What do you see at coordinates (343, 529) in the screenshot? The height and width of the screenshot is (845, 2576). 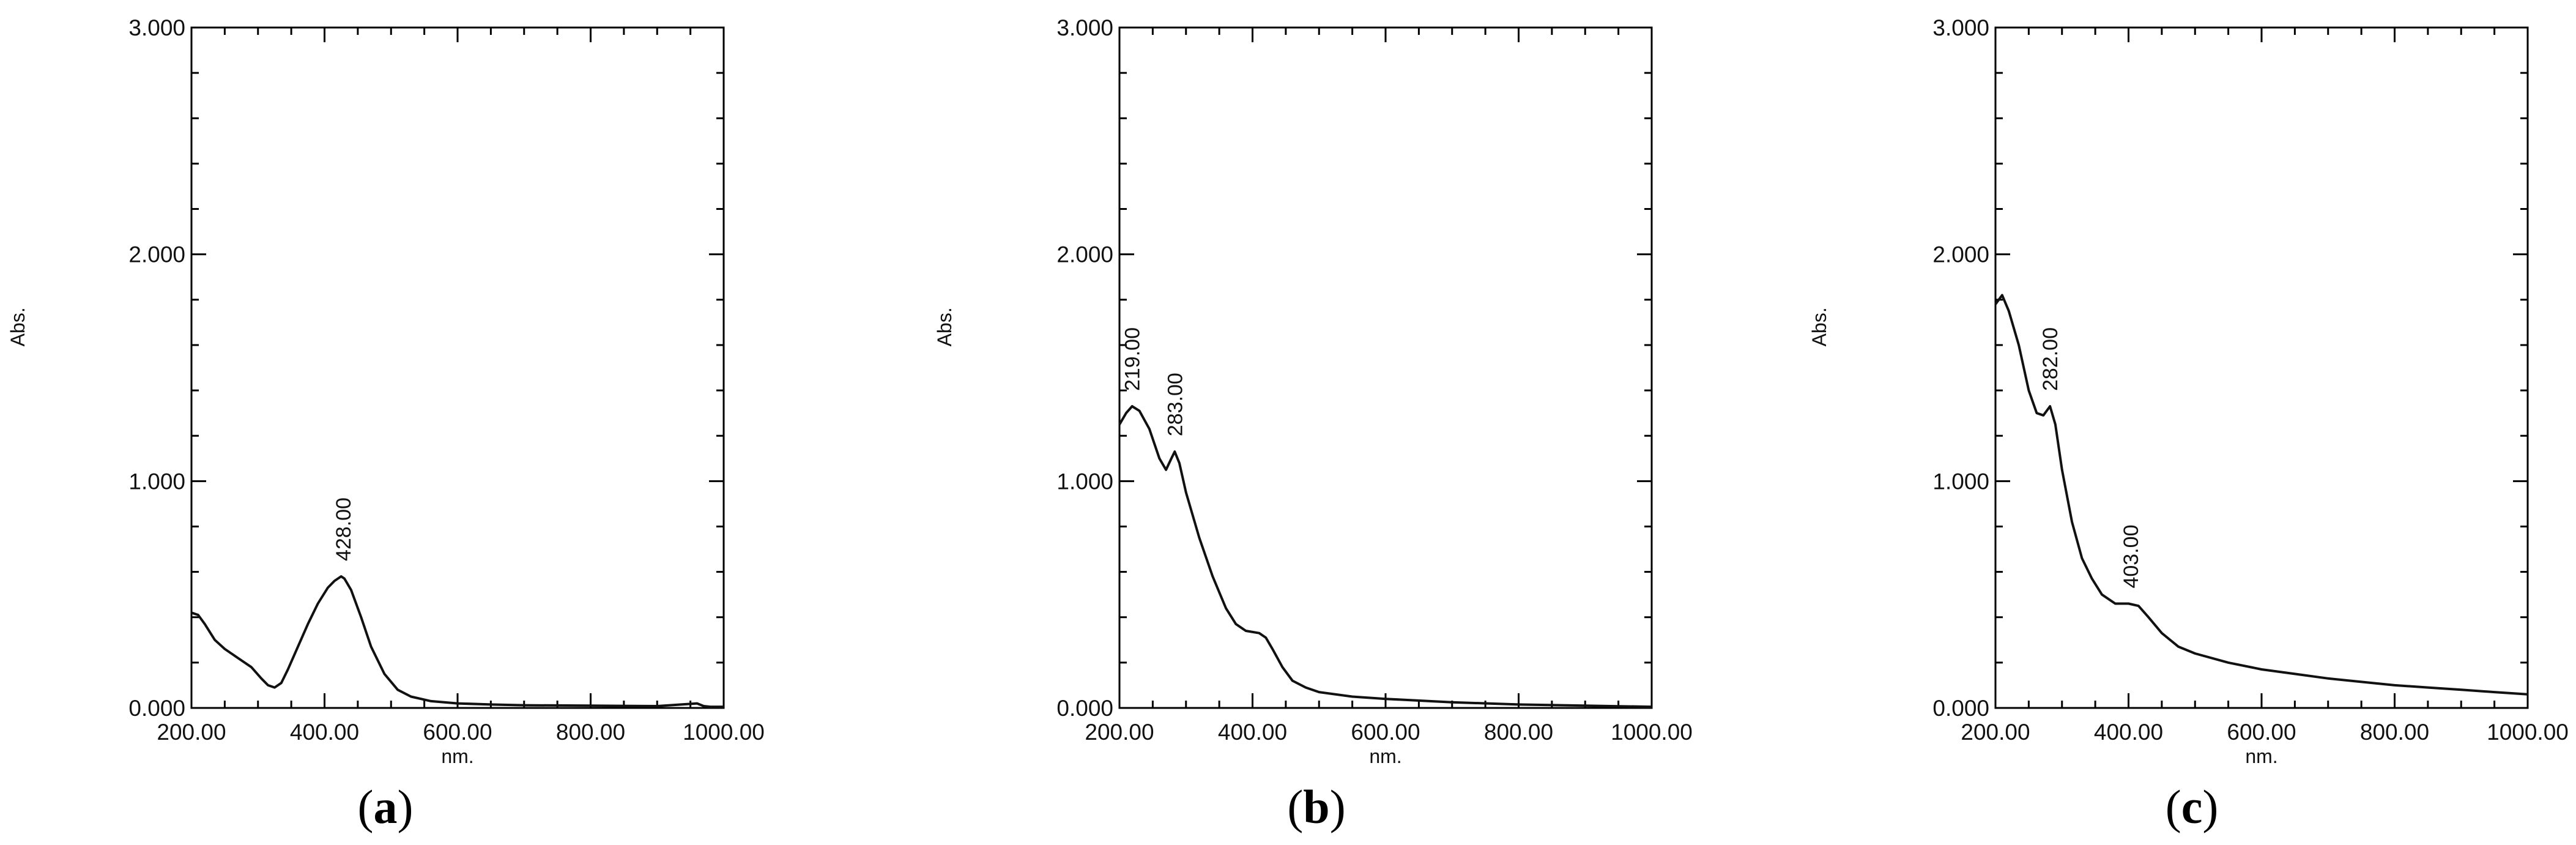 I see `peak-label: 428.00` at bounding box center [343, 529].